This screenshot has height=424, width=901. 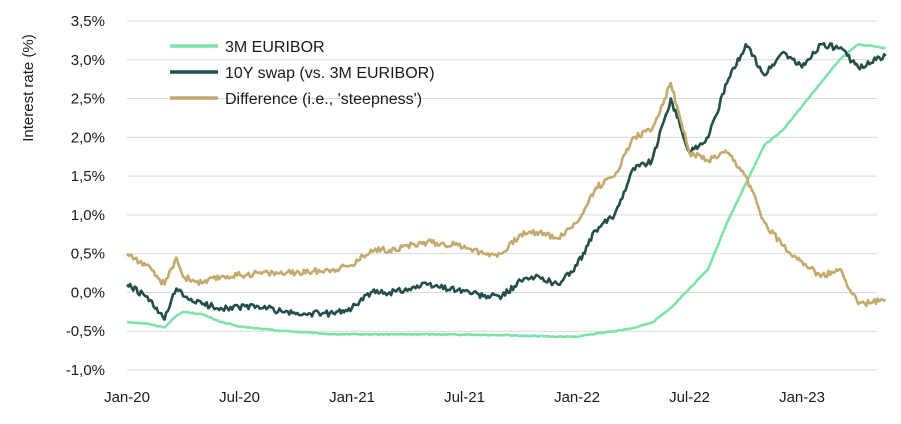 I want to click on y-tick-label: 3,5%, so click(x=88, y=21).